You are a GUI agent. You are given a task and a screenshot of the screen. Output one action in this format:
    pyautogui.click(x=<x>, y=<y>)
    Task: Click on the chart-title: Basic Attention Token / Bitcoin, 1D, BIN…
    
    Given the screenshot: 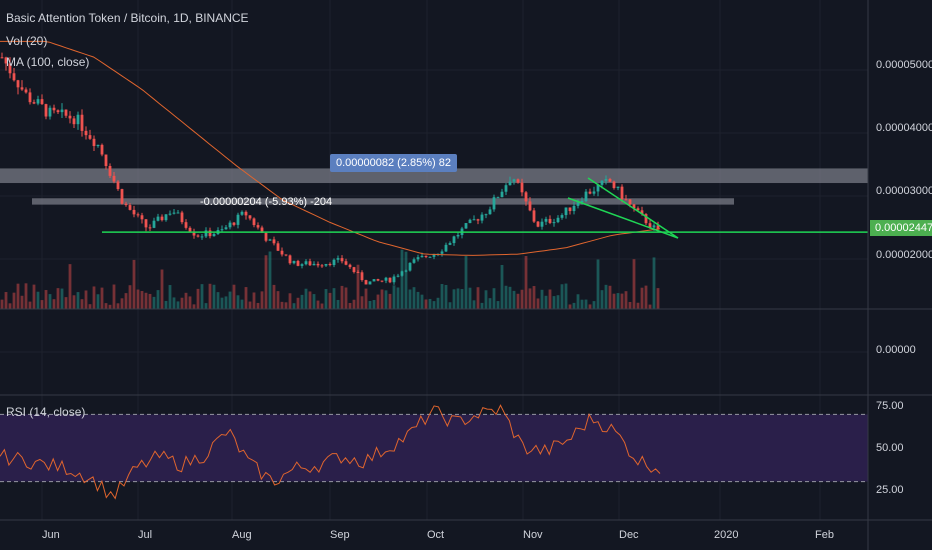 What is the action you would take?
    pyautogui.click(x=127, y=18)
    